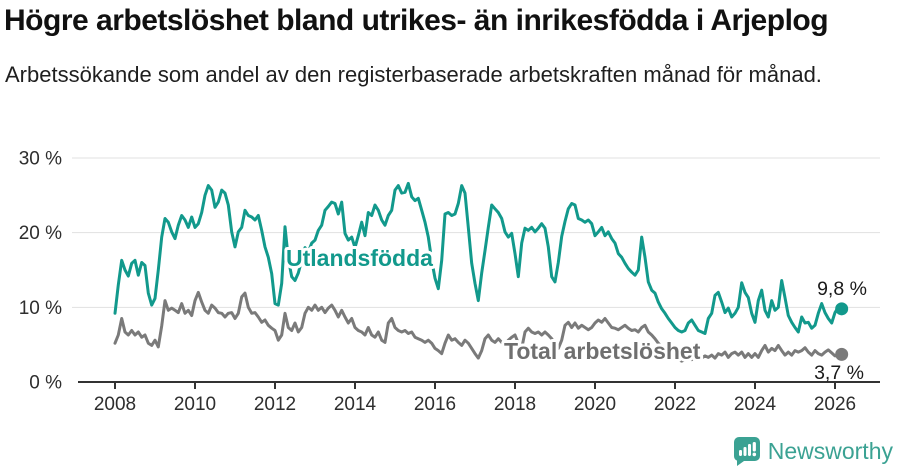 This screenshot has height=474, width=900. Describe the element at coordinates (40, 308) in the screenshot. I see `y-tick-label-10-percent: 10 %` at that location.